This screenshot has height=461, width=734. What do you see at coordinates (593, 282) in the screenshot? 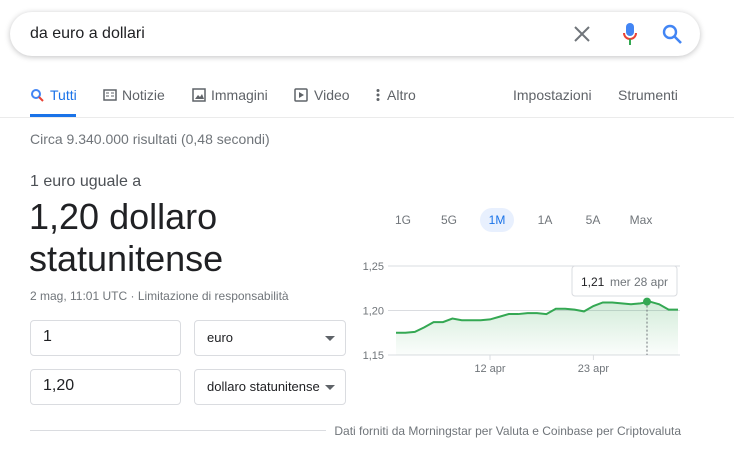
I see `tooltip-value: 1,21` at bounding box center [593, 282].